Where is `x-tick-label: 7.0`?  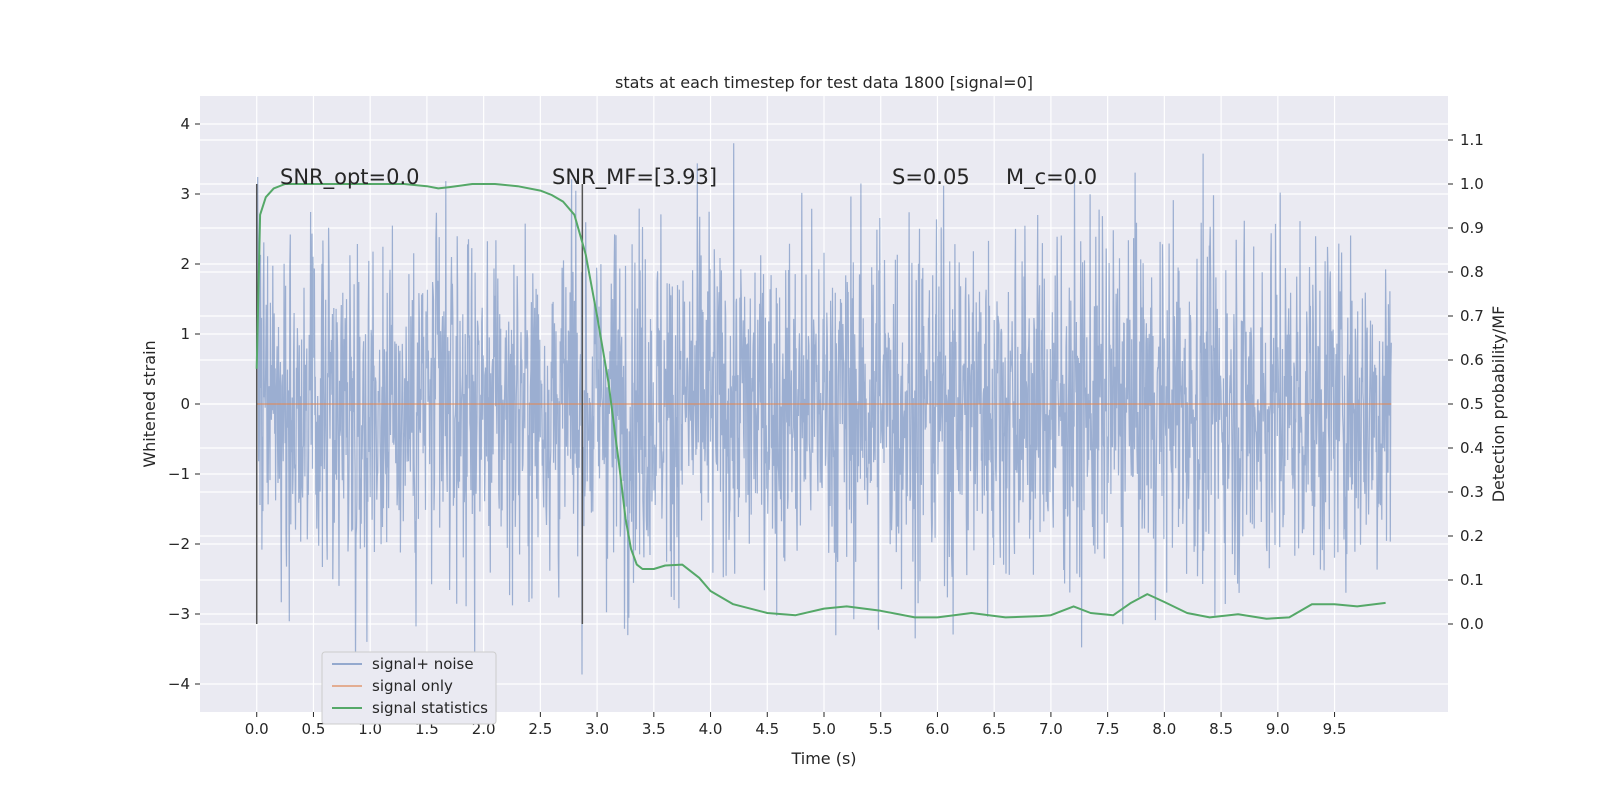 x-tick-label: 7.0 is located at coordinates (1051, 729).